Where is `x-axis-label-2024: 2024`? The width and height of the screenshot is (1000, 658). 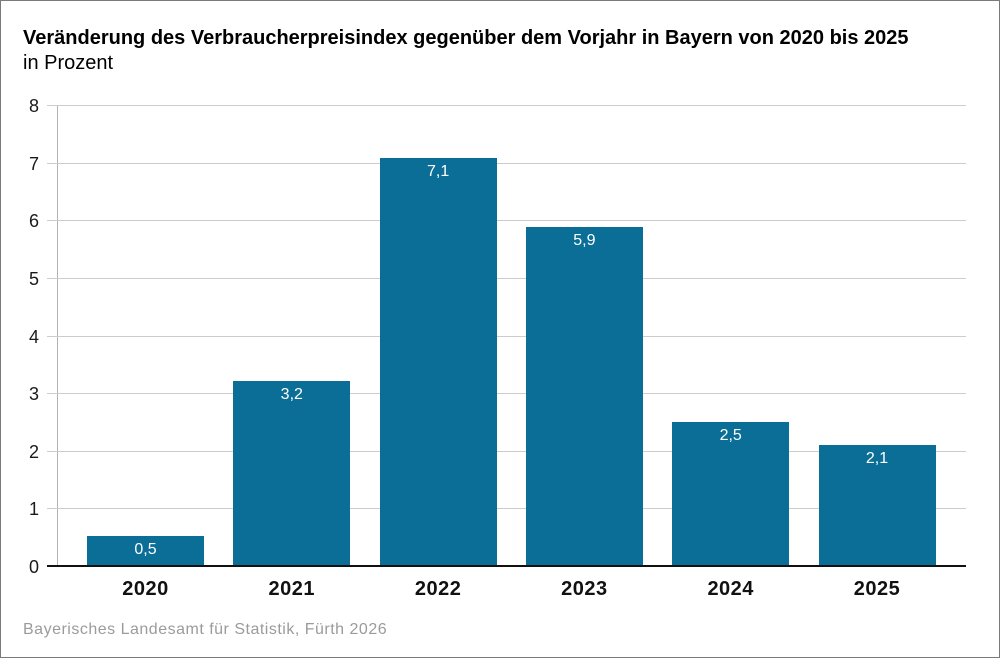
x-axis-label-2024: 2024 is located at coordinates (730, 589).